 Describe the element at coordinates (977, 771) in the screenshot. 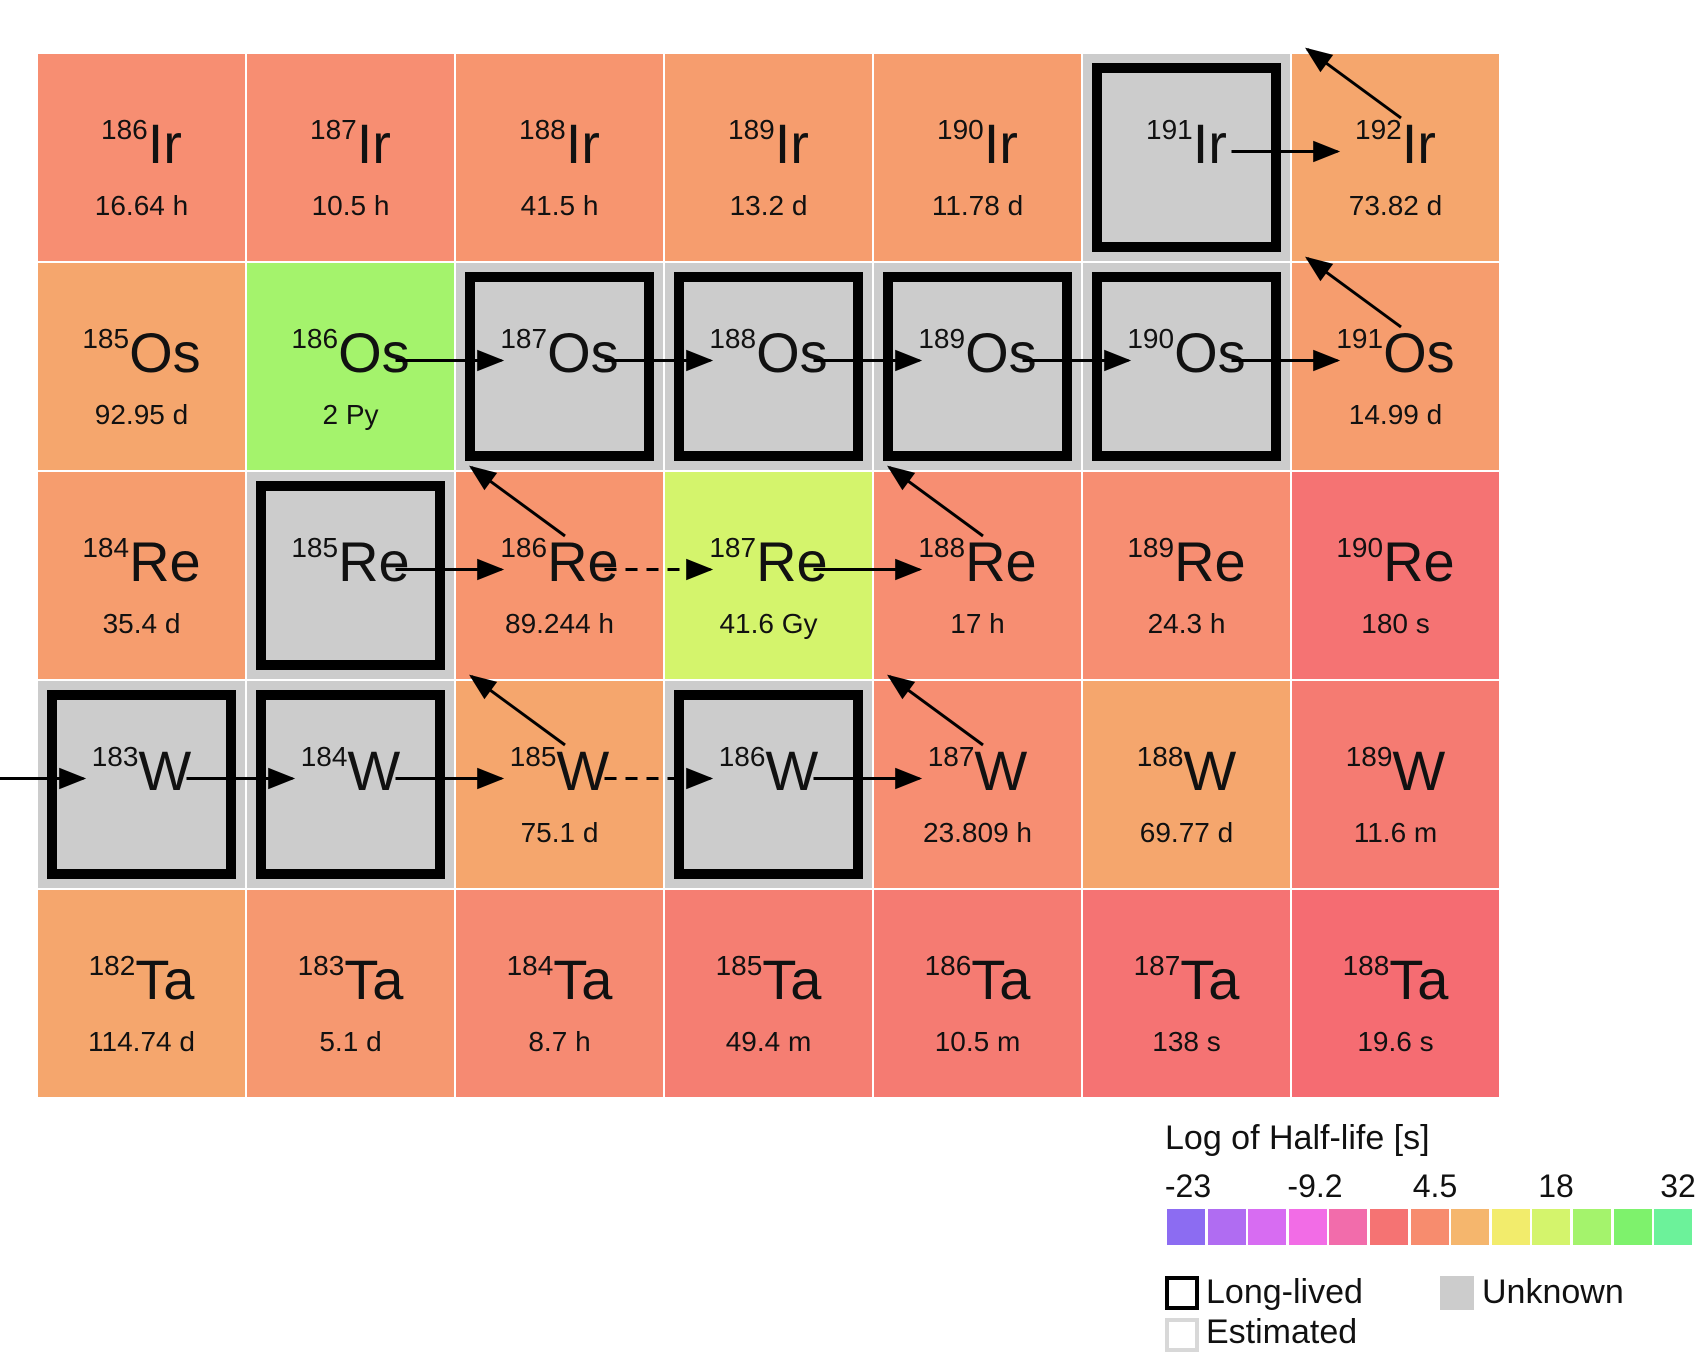

I see `nuclide-symbol: 187W` at that location.